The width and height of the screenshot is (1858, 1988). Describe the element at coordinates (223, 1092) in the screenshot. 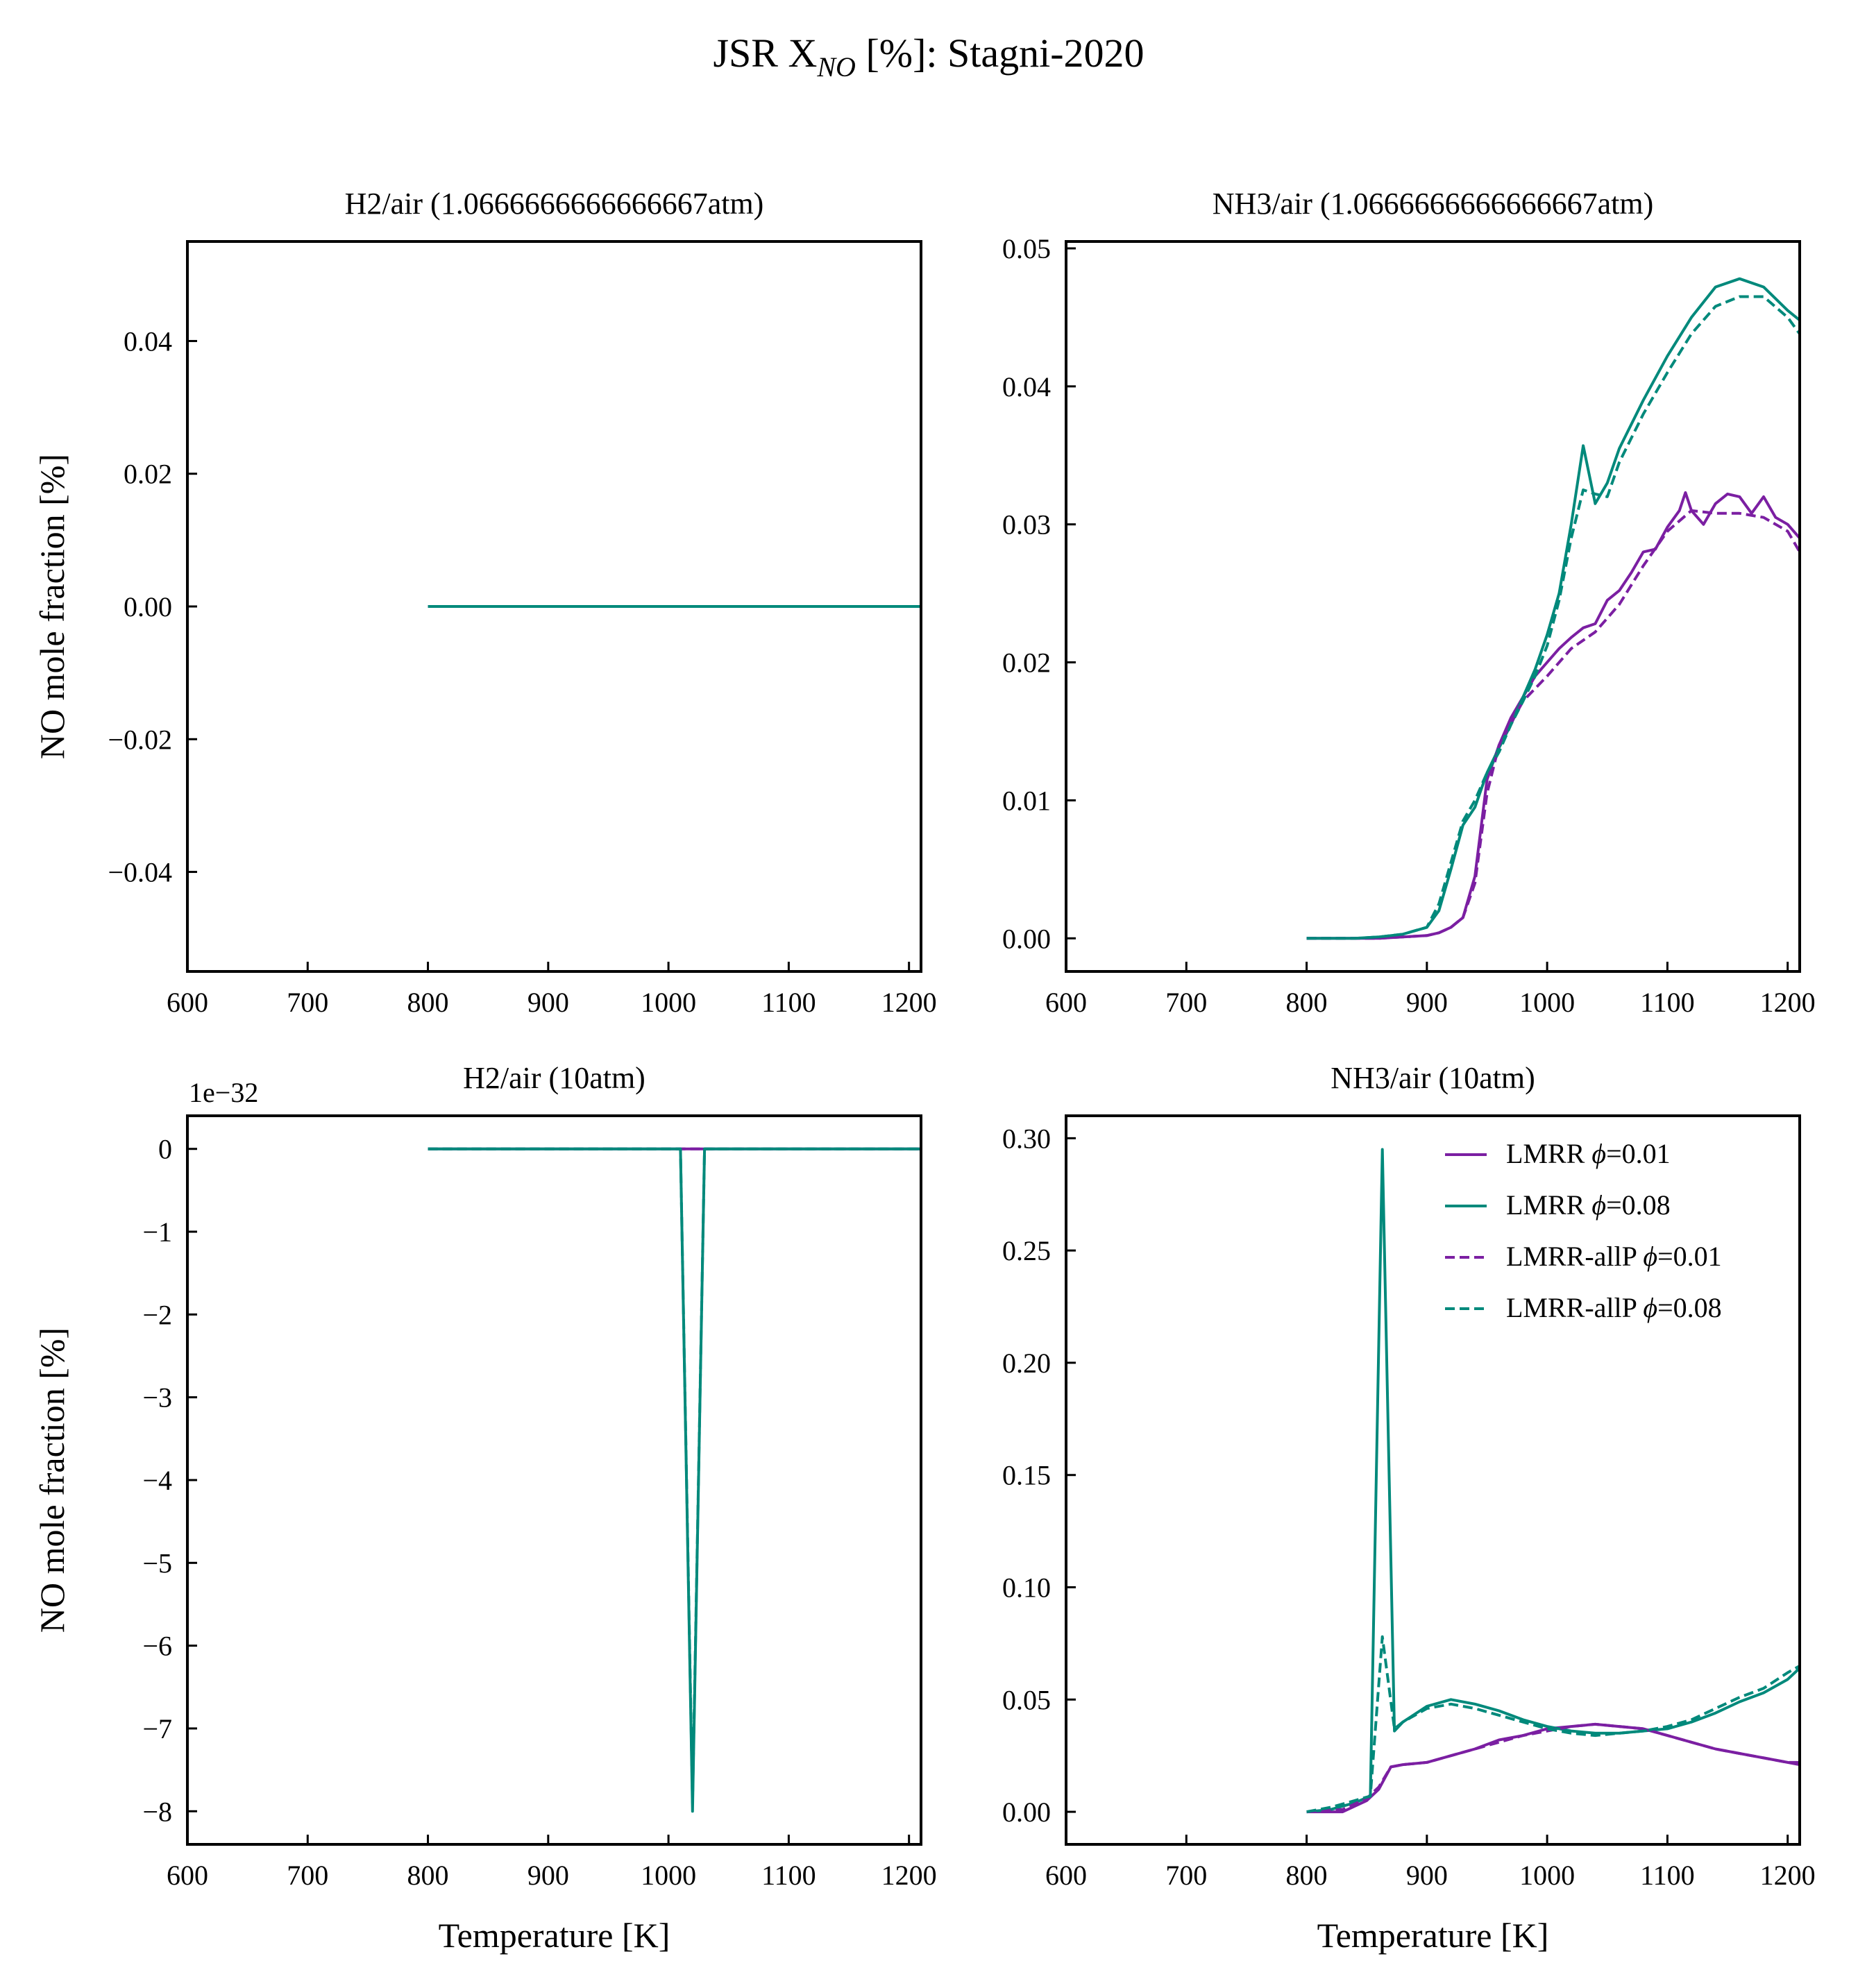

I see `axis-offset-text: 1e−32` at that location.